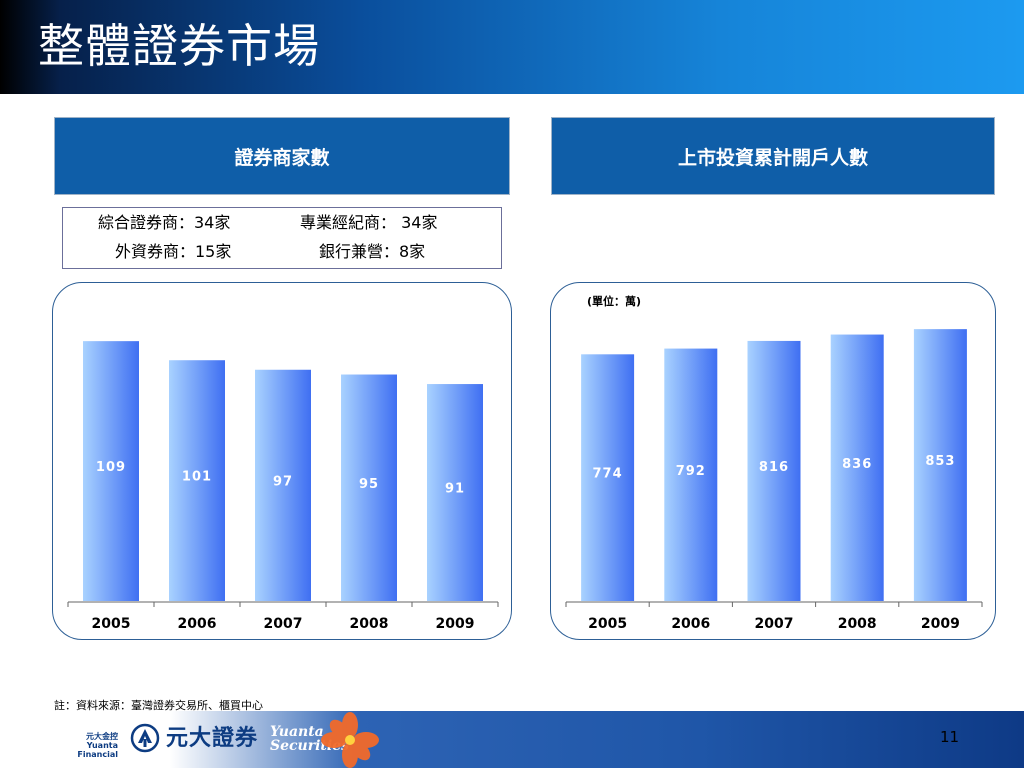 This screenshot has height=768, width=1024. I want to click on broker-count-category-label-2006: 2006, so click(197, 624).